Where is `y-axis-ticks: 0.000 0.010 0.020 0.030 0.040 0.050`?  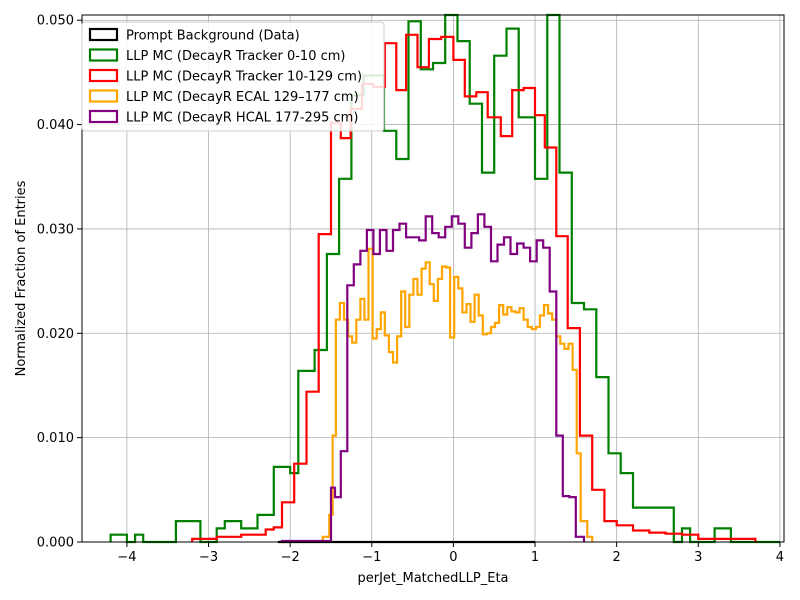 y-axis-ticks: 0.000 0.010 0.020 0.030 0.040 0.050 is located at coordinates (59, 282).